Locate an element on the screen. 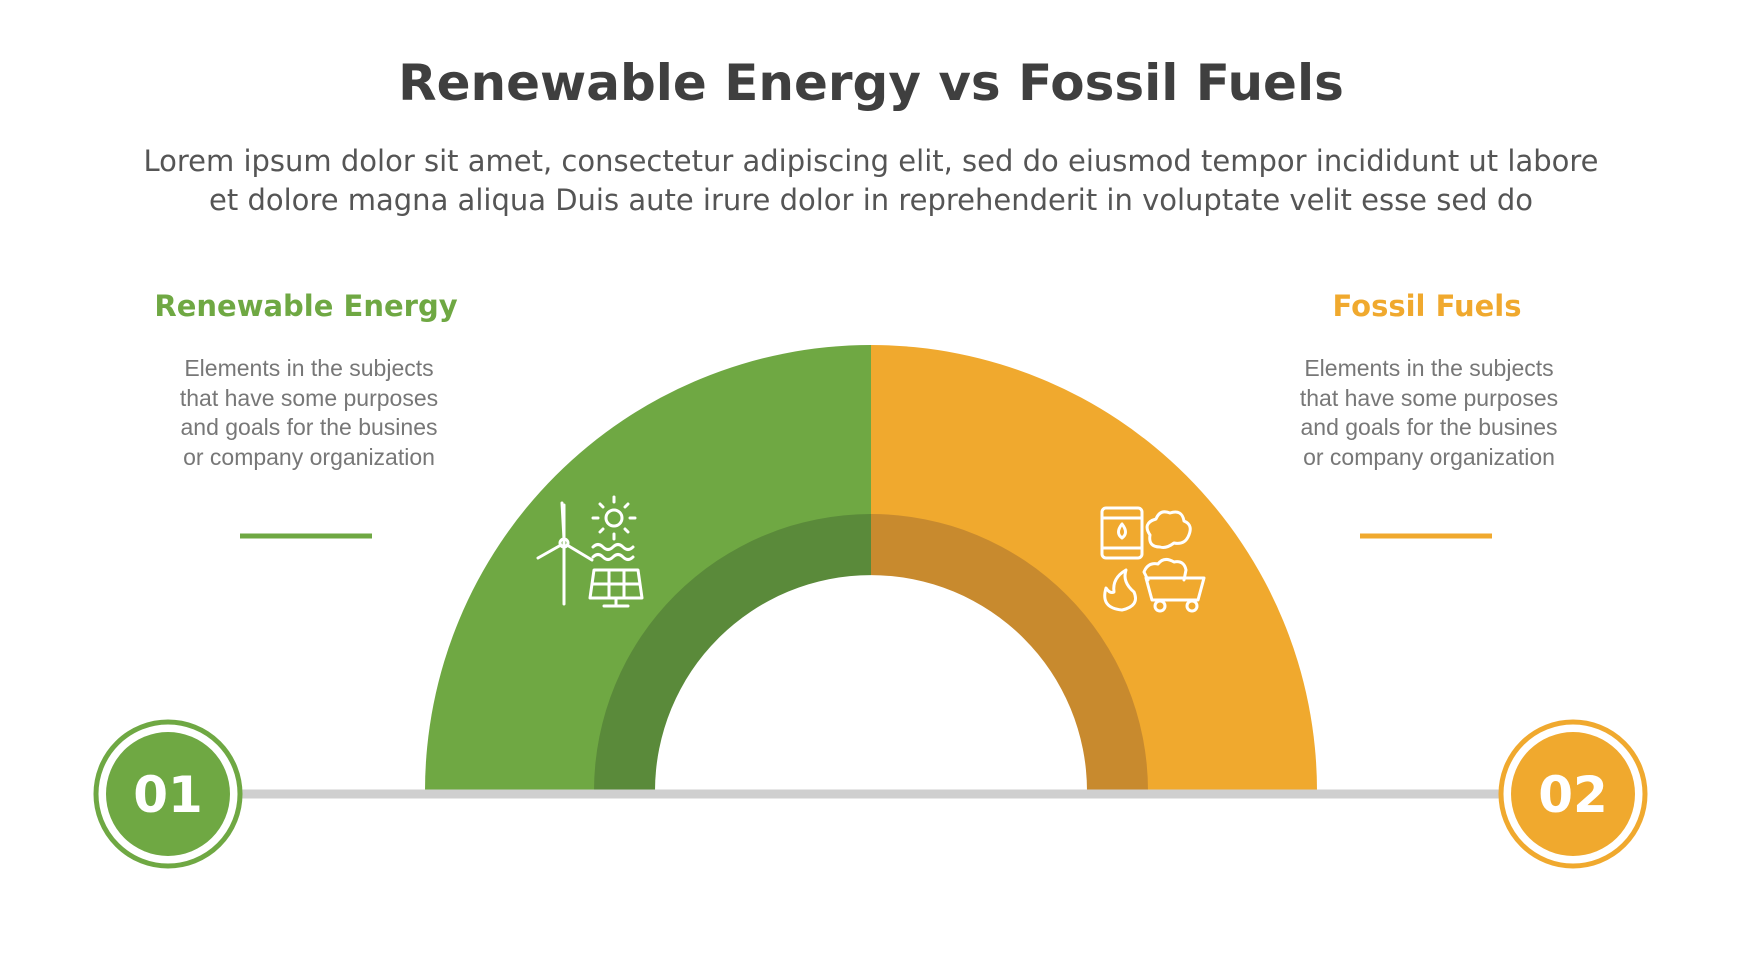  title: Renewable Energy vs Fossil Fuels is located at coordinates (871, 83).